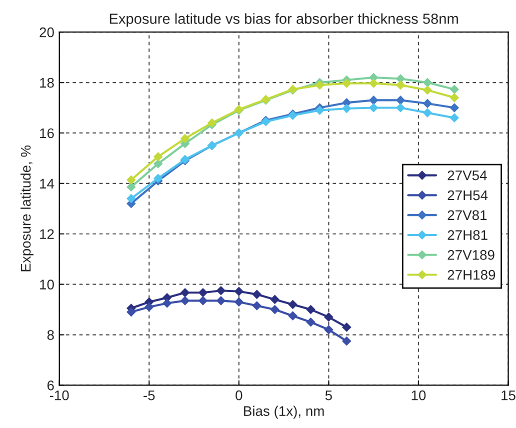 The width and height of the screenshot is (516, 428). What do you see at coordinates (47, 83) in the screenshot?
I see `y-tick-label: 18` at bounding box center [47, 83].